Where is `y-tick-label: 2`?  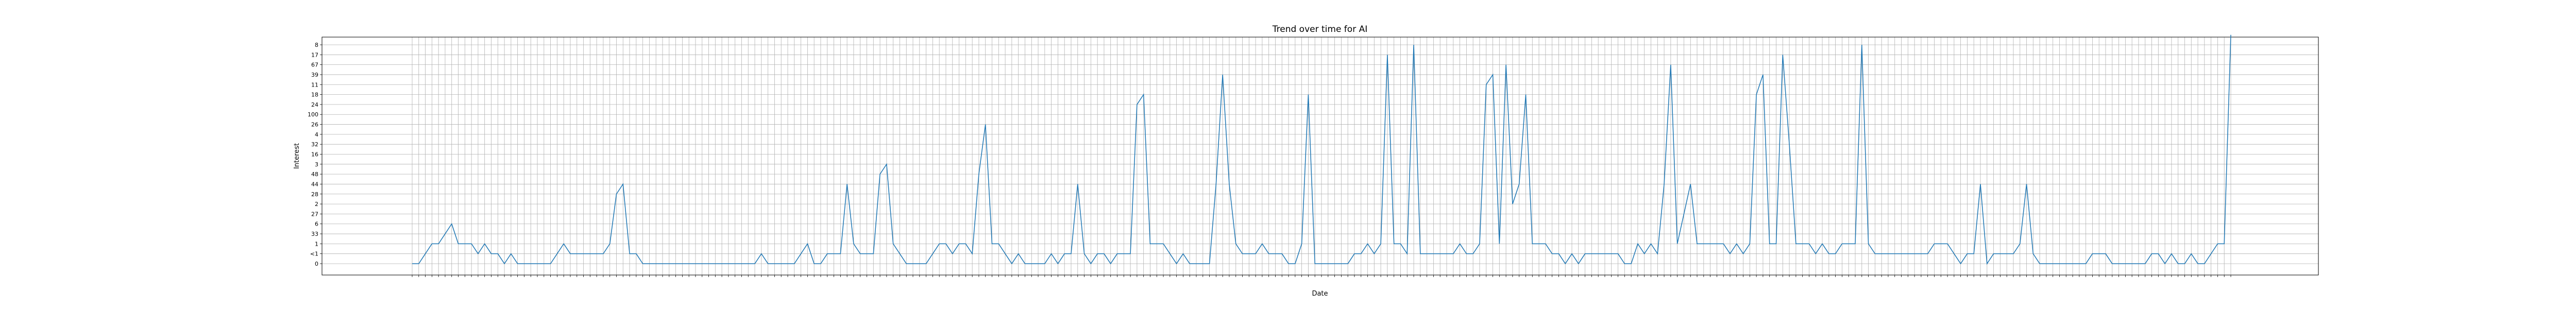 y-tick-label: 2 is located at coordinates (316, 204).